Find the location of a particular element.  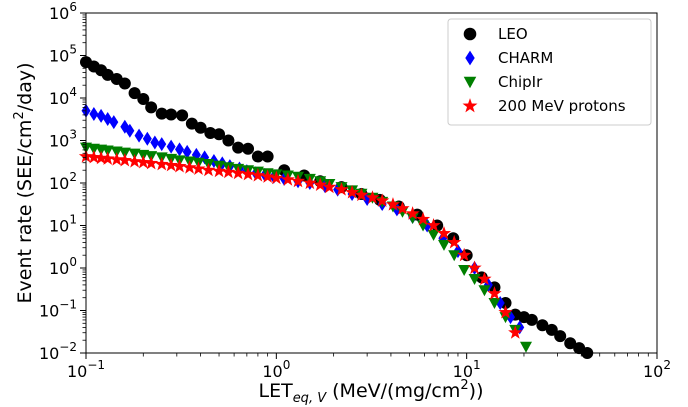

legend-markers is located at coordinates (470, 70).